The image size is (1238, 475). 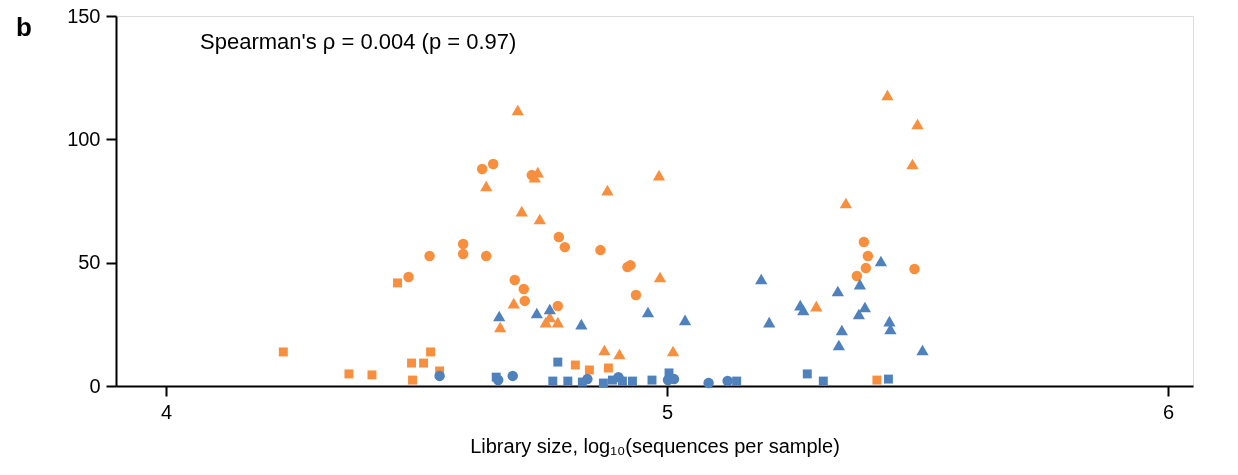 I want to click on x-tick-label: 6, so click(x=1168, y=411).